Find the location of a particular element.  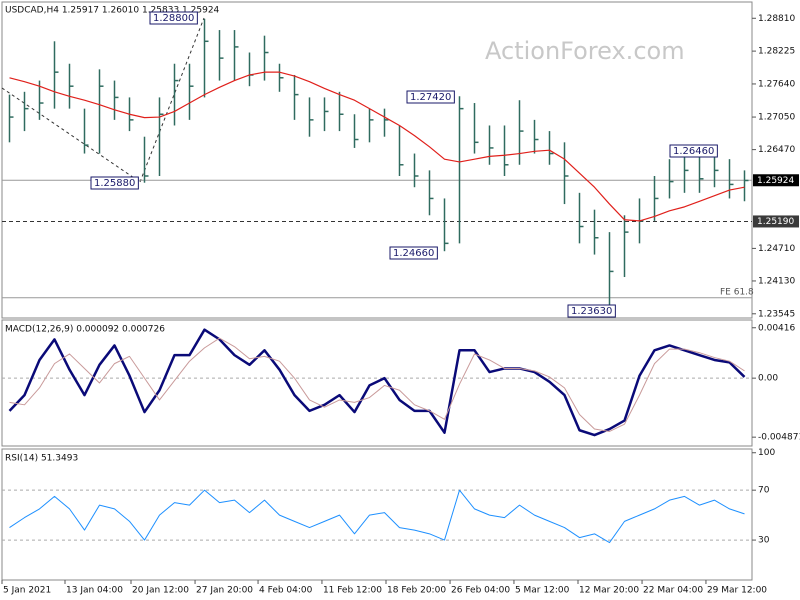

level-label: 1.25190 is located at coordinates (775, 222).